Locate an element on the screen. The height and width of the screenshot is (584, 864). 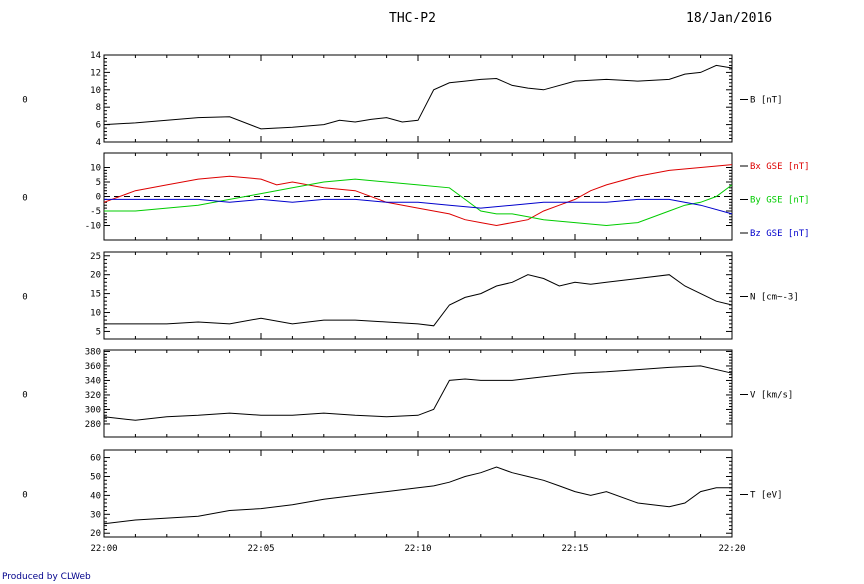
y-tick-label: 6 is located at coordinates (98, 126).